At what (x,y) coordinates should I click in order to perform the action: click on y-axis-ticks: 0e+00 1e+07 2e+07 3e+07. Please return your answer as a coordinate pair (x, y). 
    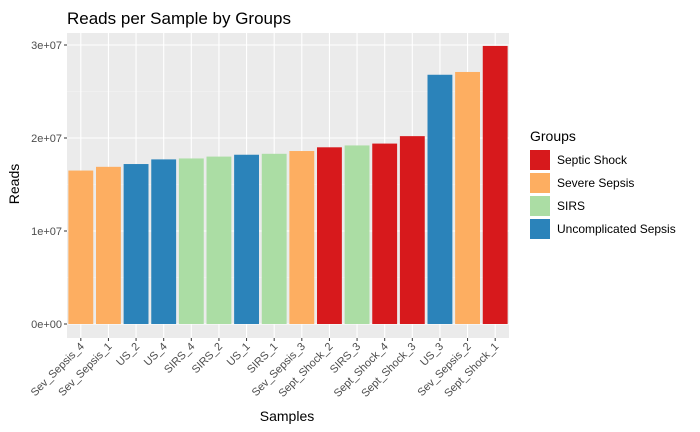
    Looking at the image, I should click on (49, 185).